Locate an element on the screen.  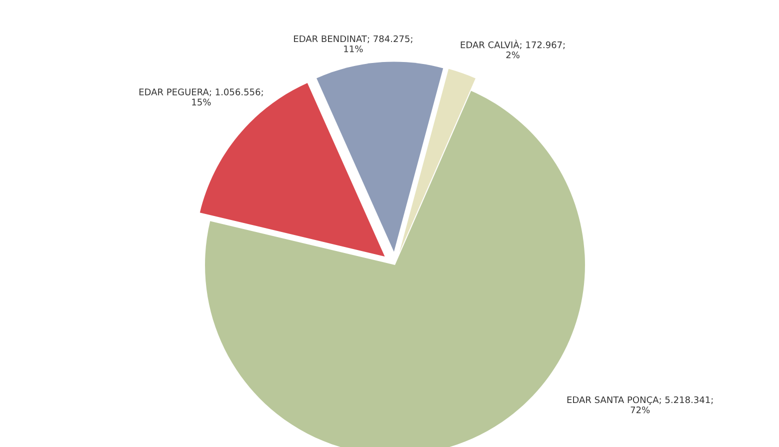
slice-label: EDAR SANTA PONÇA; 5.218.341; 72% is located at coordinates (640, 405).